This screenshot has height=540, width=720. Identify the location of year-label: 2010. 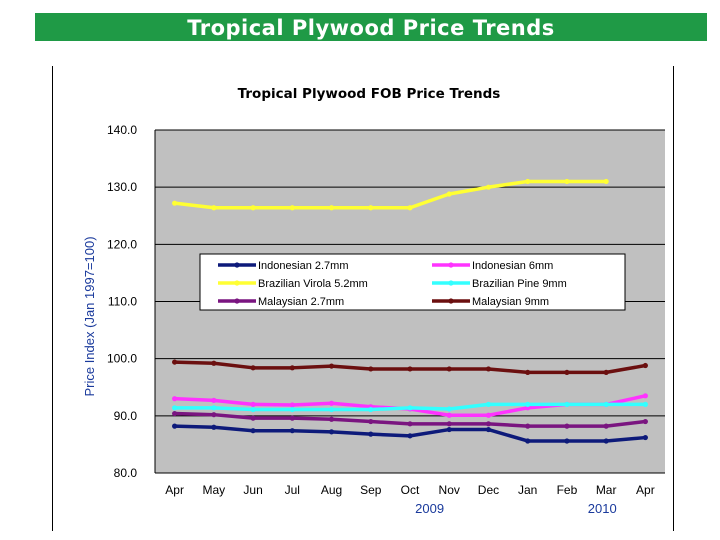
(602, 508).